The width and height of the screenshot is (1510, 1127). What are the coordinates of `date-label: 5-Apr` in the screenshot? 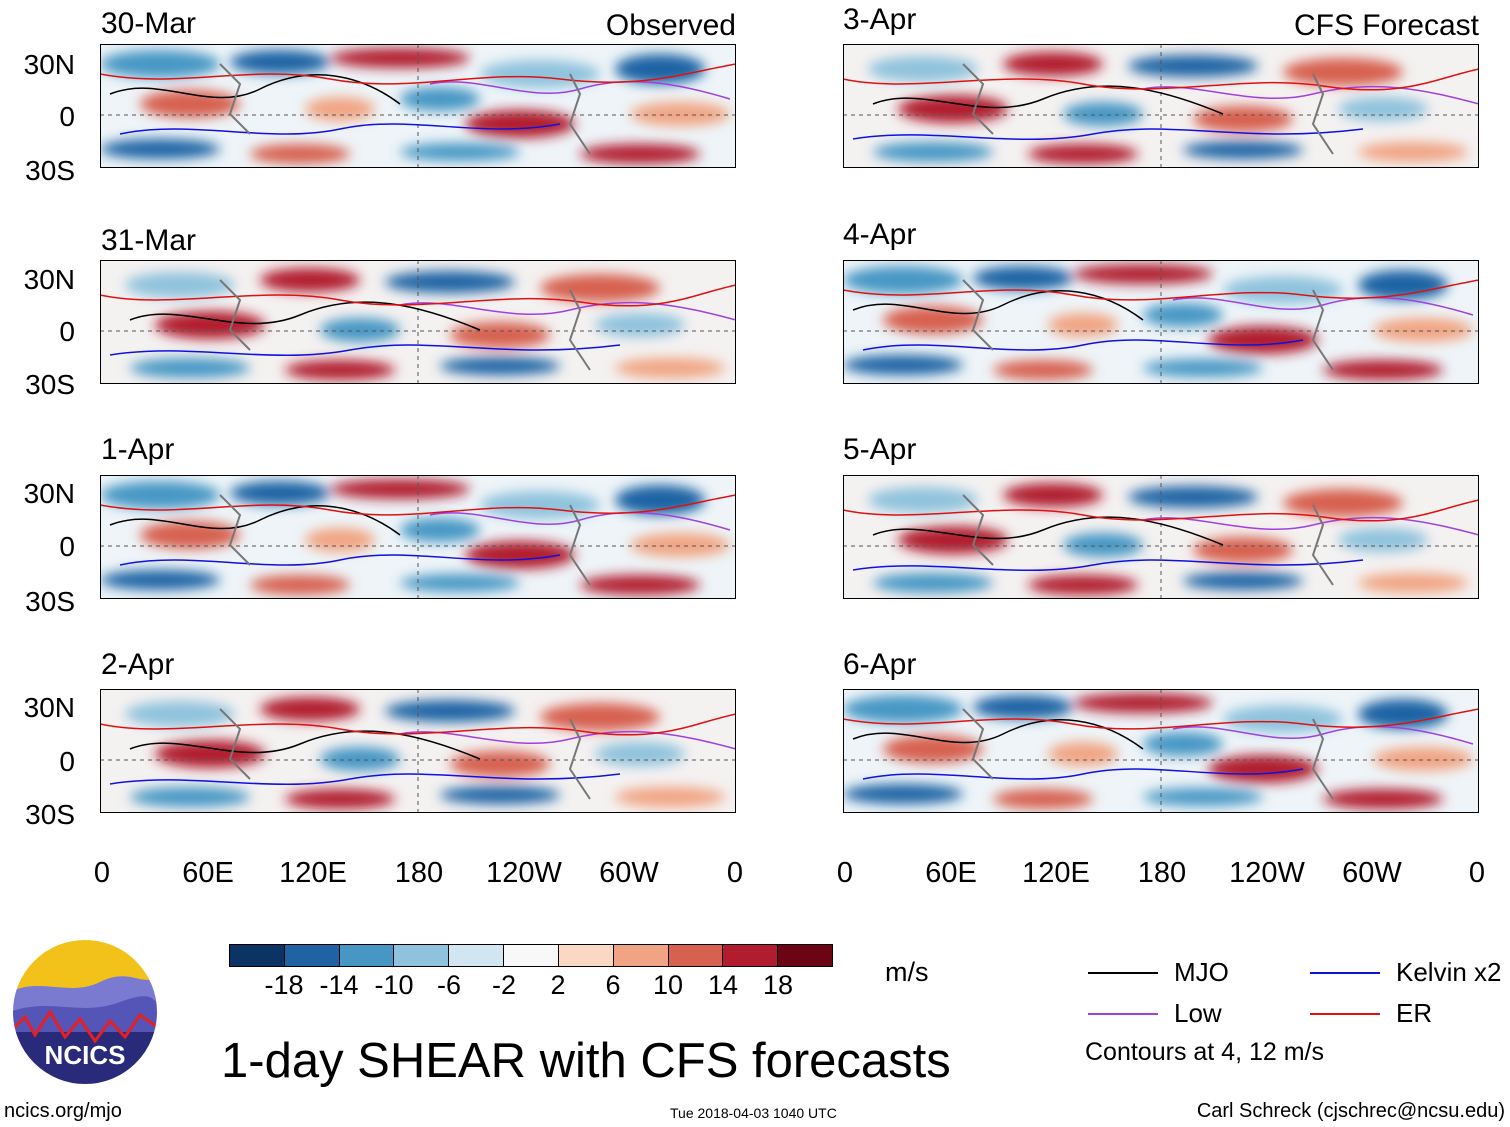 It's located at (880, 449).